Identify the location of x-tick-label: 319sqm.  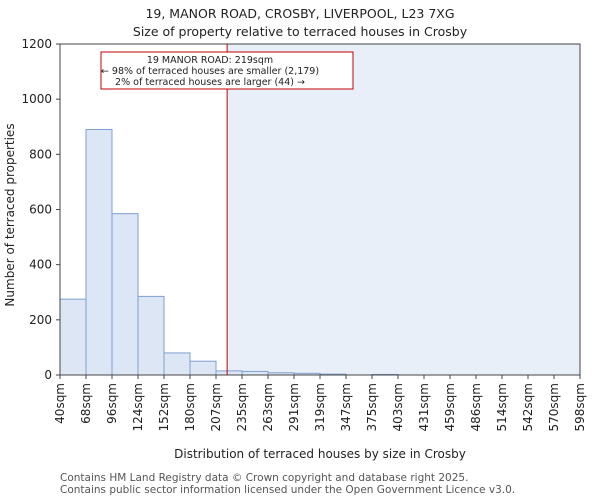
(320, 407).